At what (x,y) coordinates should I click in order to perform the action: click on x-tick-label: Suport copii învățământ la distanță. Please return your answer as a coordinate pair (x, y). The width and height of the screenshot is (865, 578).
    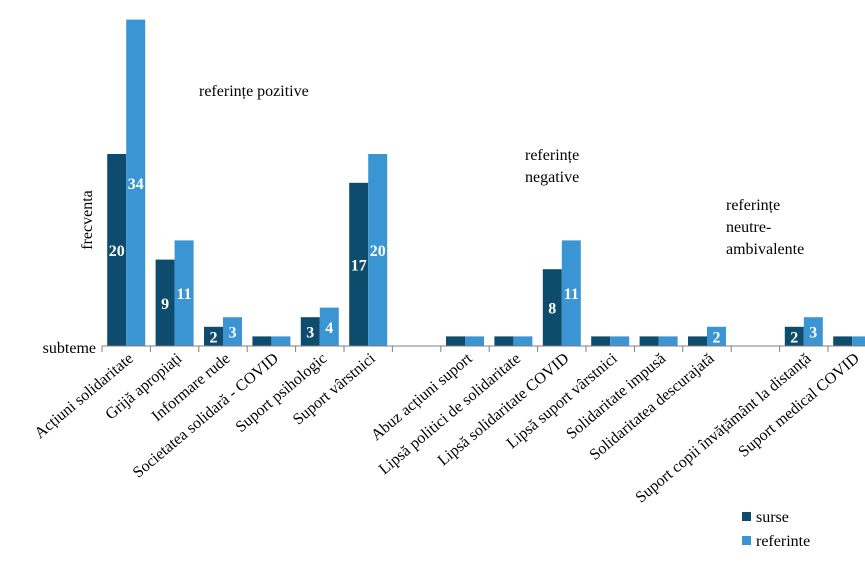
    Looking at the image, I should click on (724, 428).